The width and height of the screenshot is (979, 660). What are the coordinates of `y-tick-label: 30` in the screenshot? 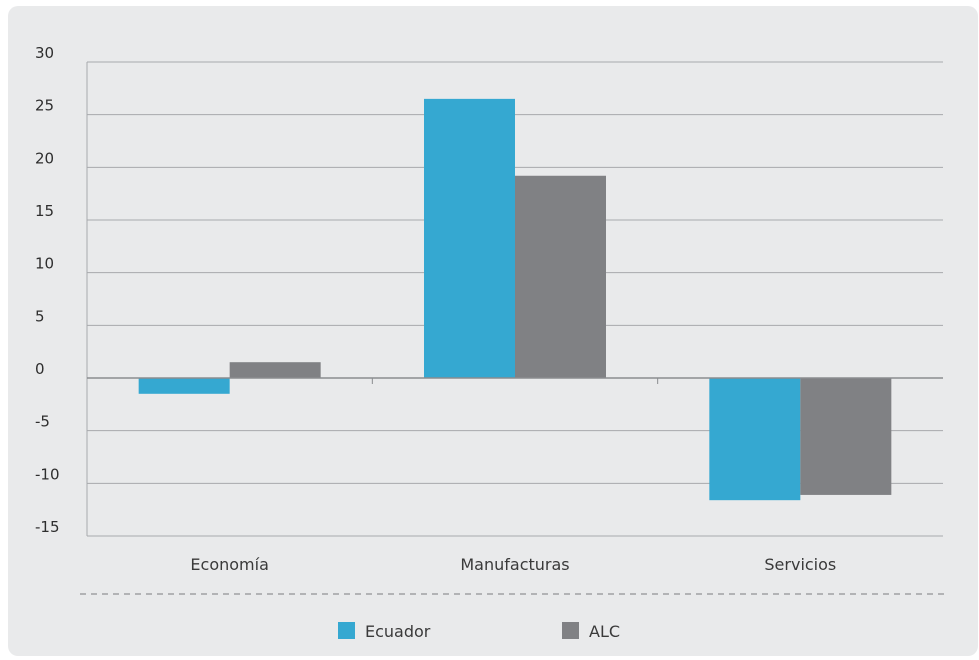 It's located at (44, 53).